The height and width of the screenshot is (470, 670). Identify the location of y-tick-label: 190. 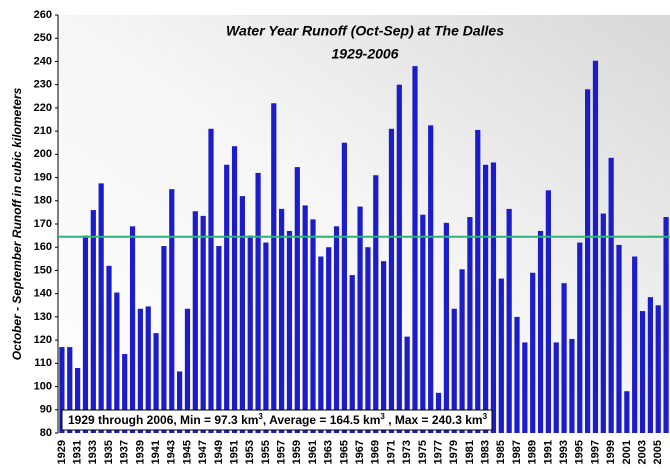
(43, 177).